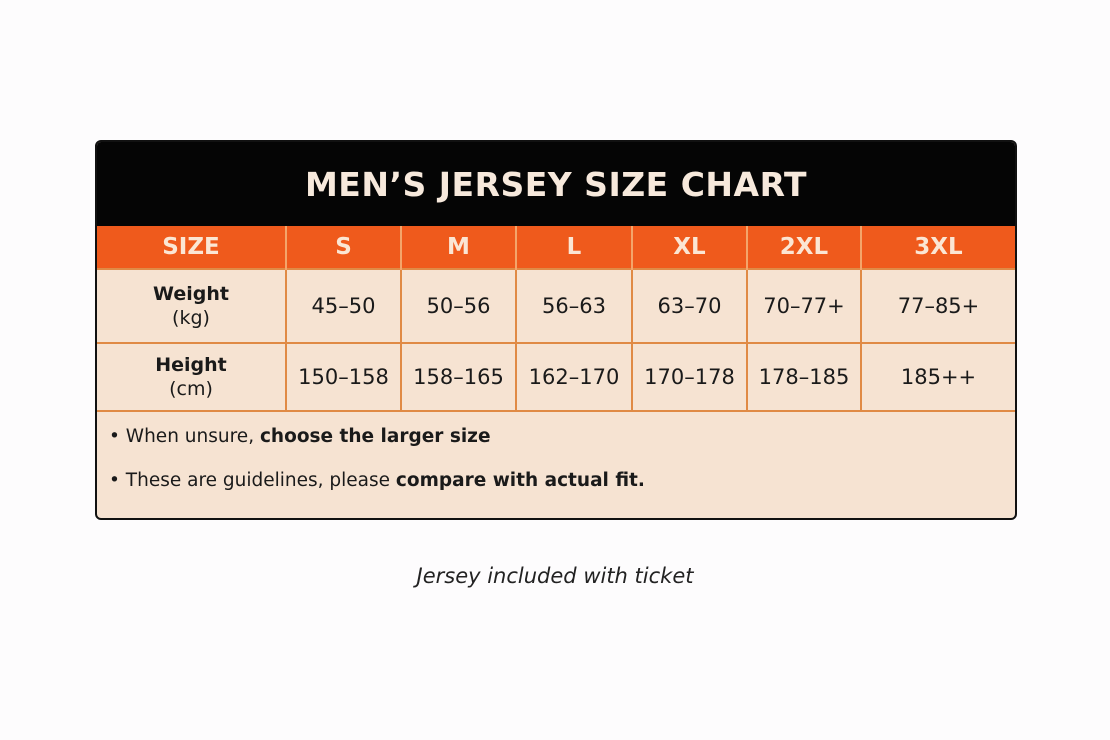  What do you see at coordinates (191, 389) in the screenshot?
I see `row-label-unit: (cm)` at bounding box center [191, 389].